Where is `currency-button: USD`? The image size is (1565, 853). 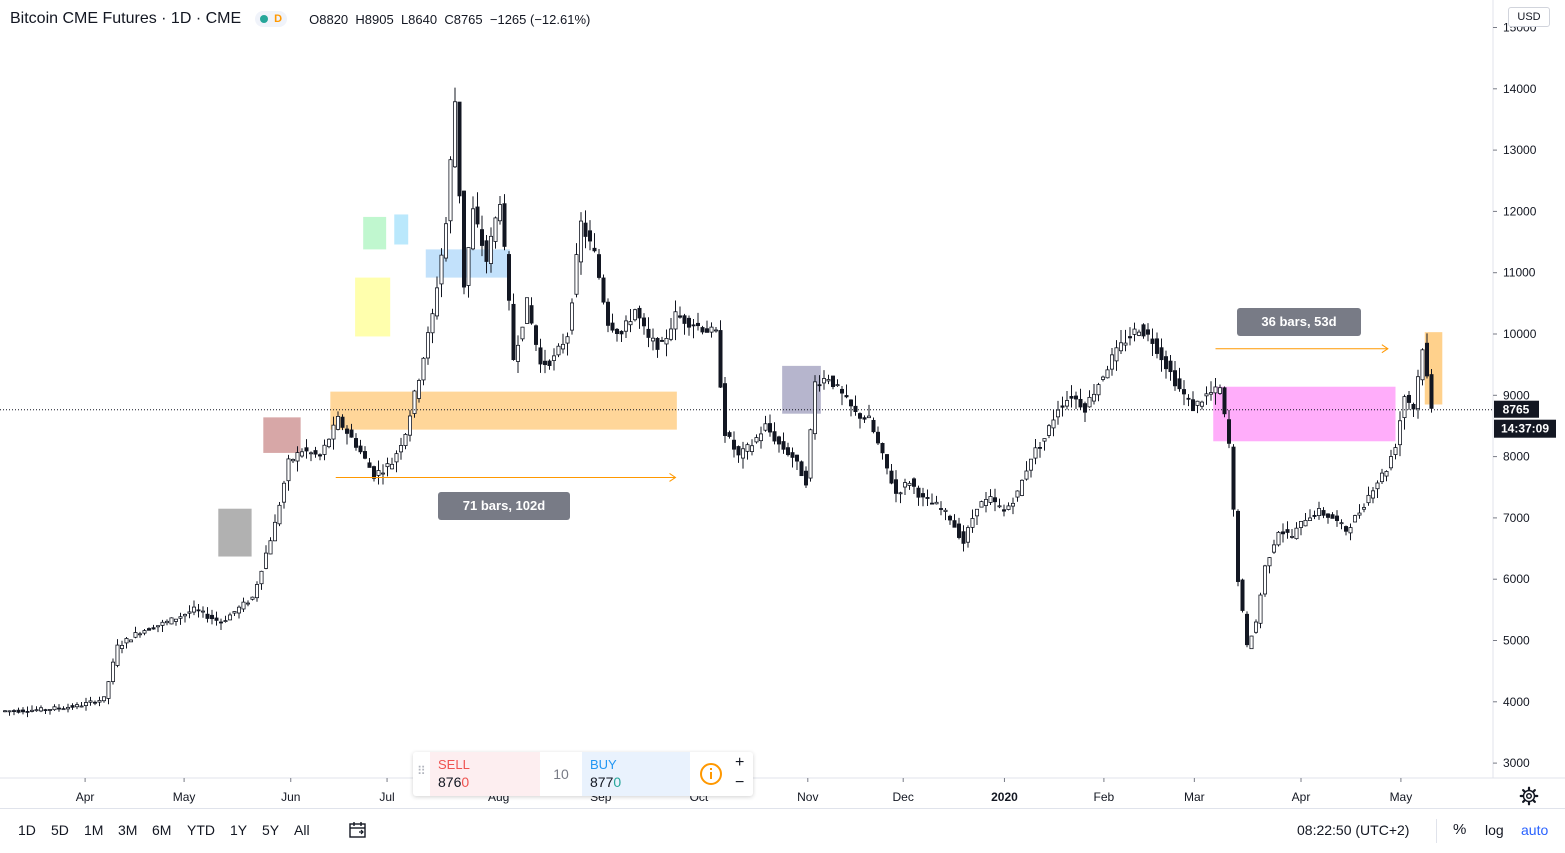
currency-button: USD is located at coordinates (1529, 17).